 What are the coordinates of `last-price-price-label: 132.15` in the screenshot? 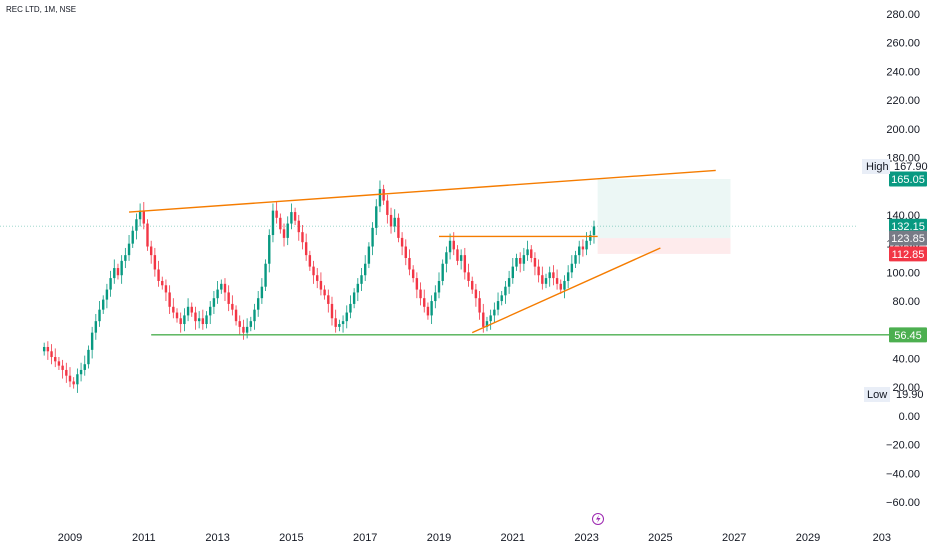 It's located at (908, 227).